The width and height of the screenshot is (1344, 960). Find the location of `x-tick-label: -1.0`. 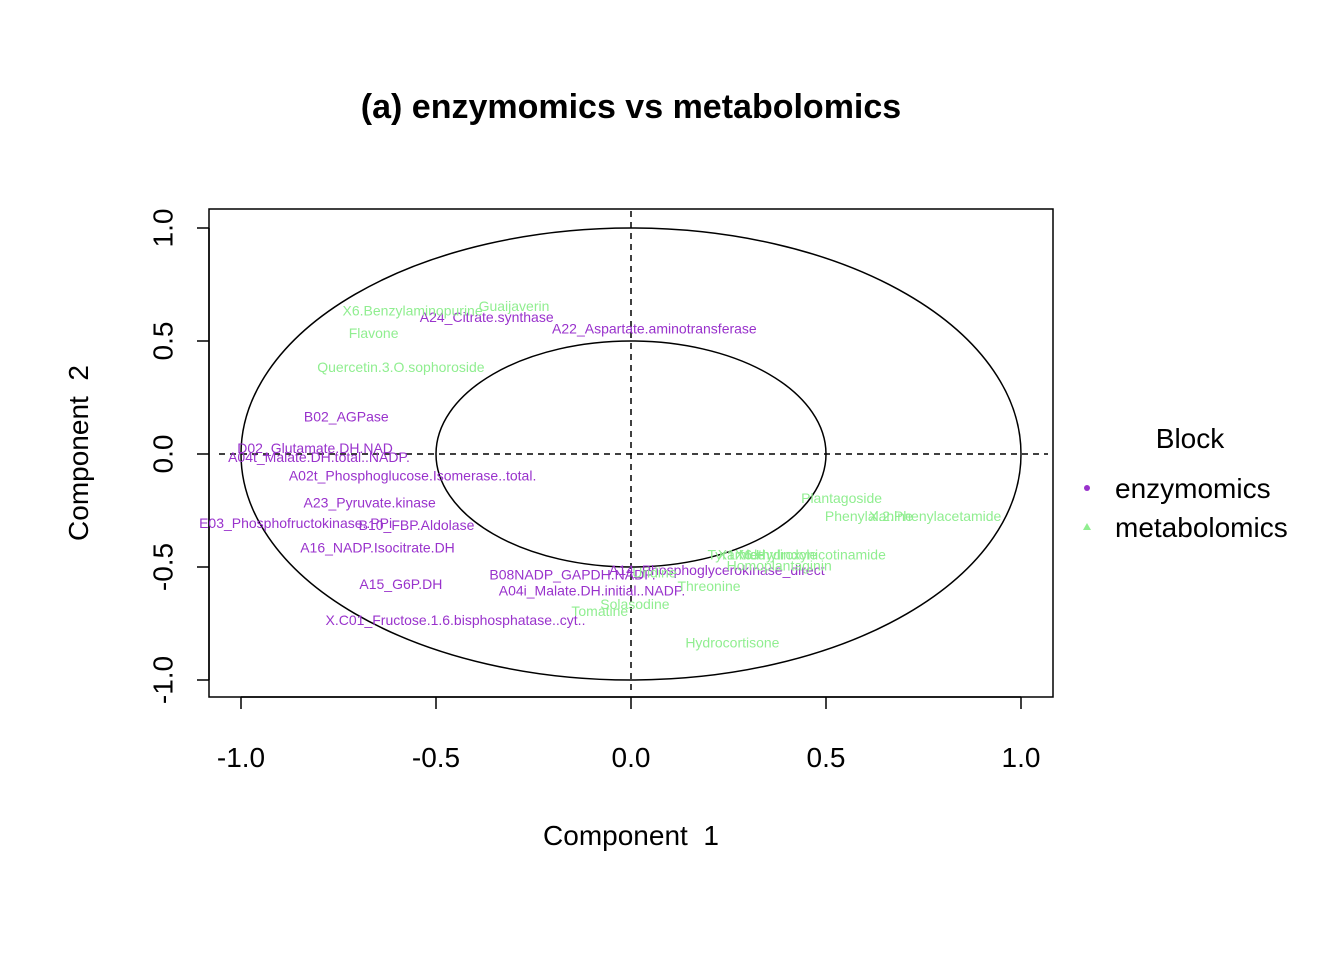

x-tick-label: -1.0 is located at coordinates (241, 757).